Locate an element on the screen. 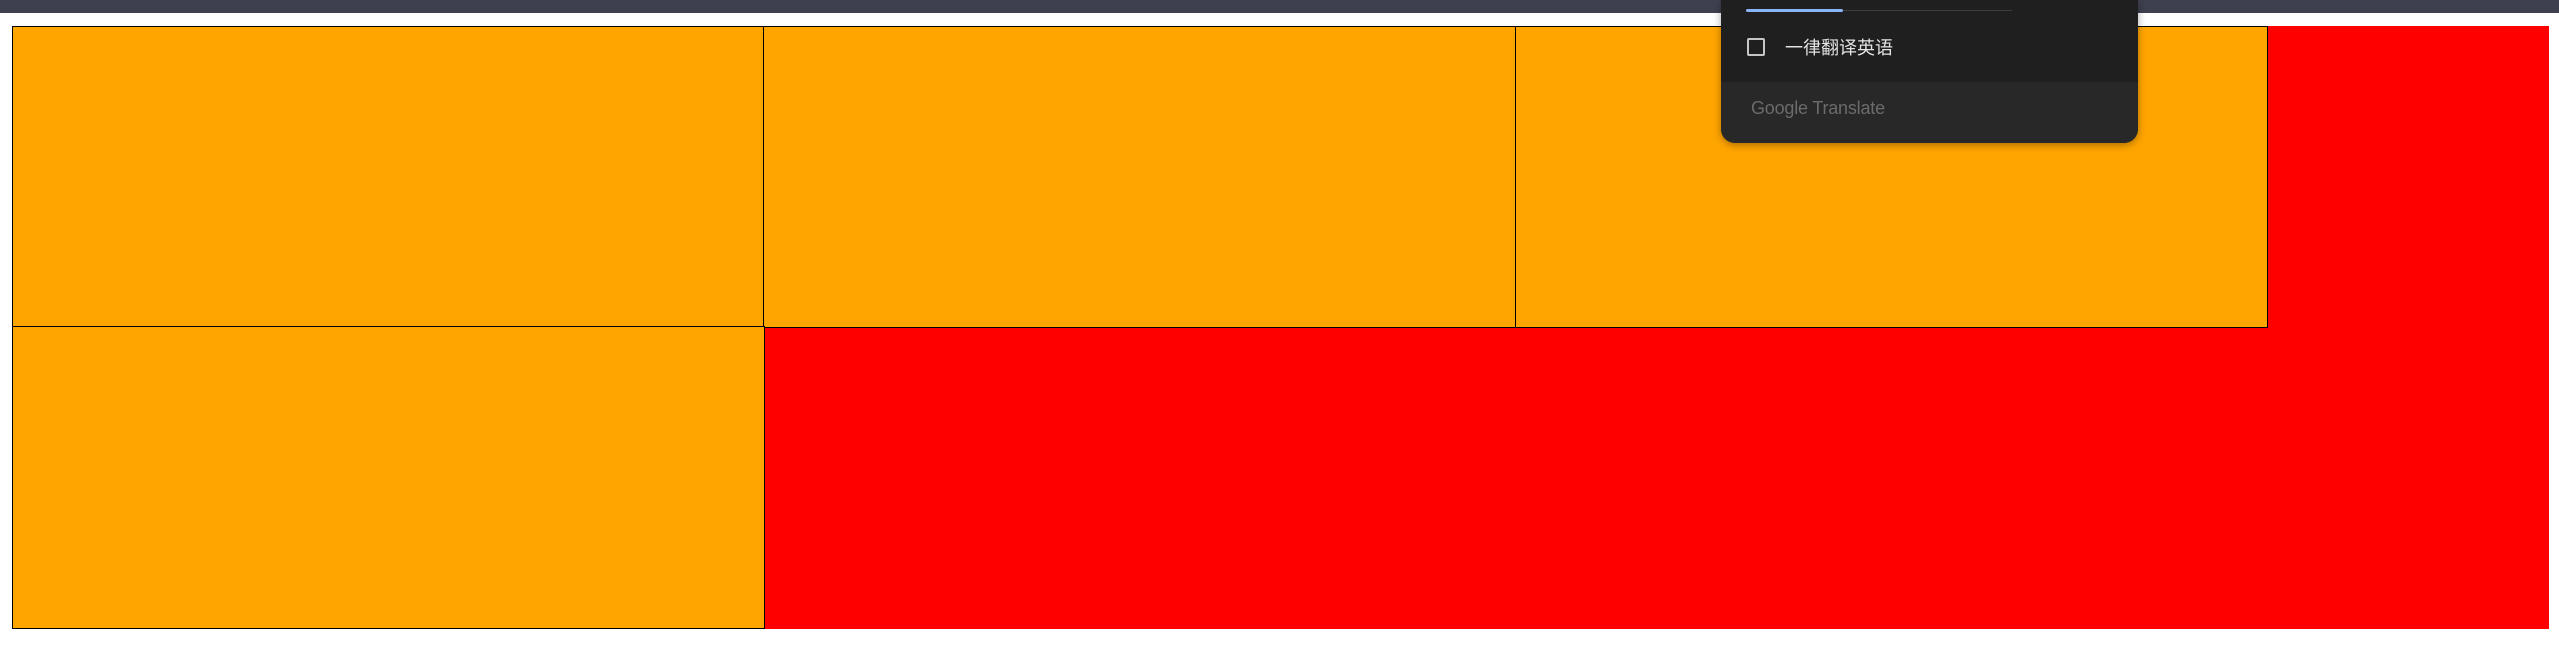 The image size is (2559, 664). checkbox-unchecked-icon is located at coordinates (1756, 47).